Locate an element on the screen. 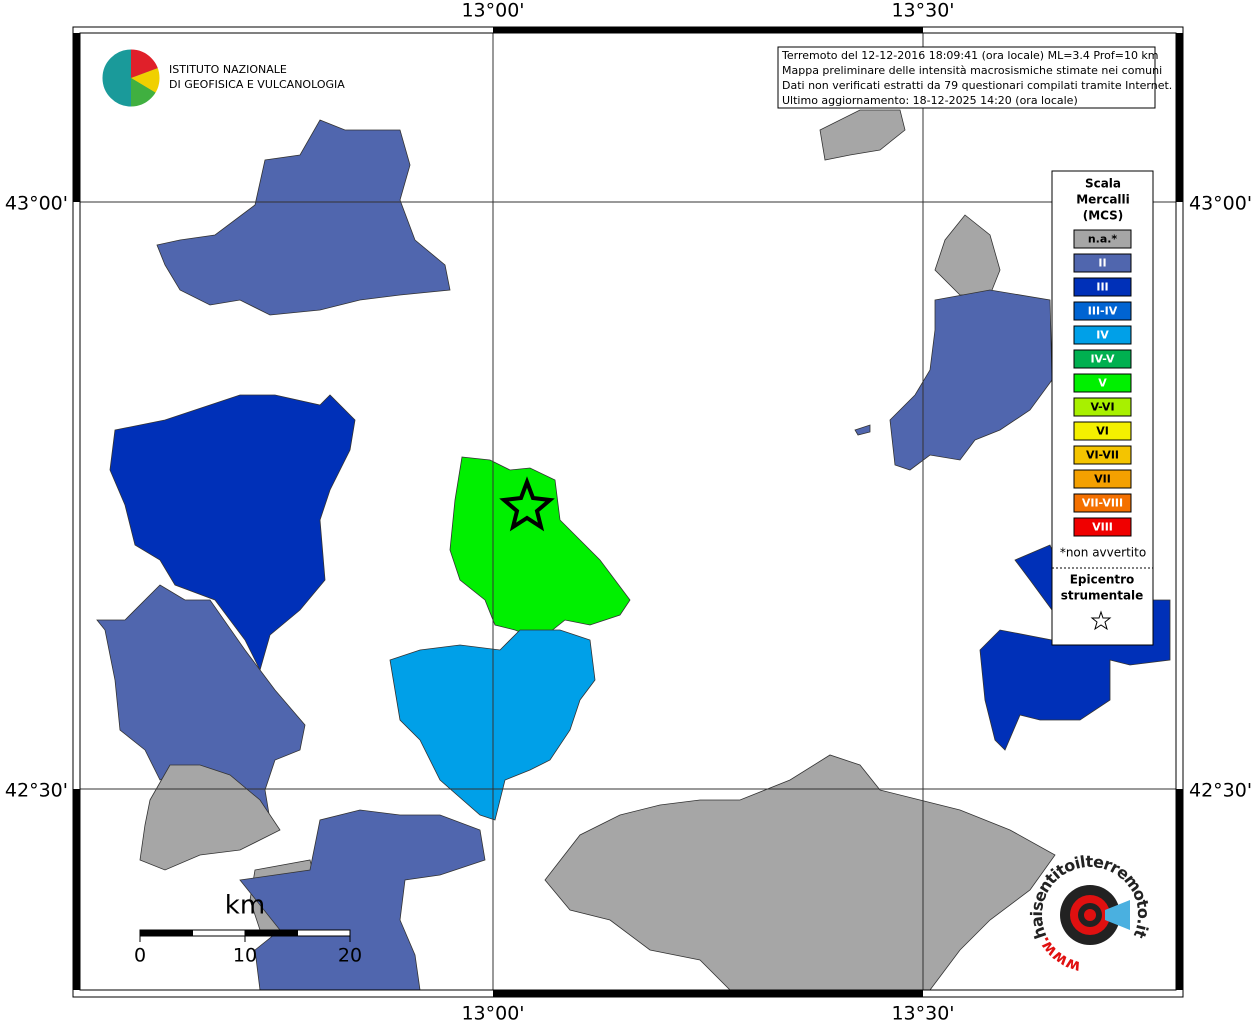 The image size is (1255, 1024). legend-title: Scala is located at coordinates (1103, 184).